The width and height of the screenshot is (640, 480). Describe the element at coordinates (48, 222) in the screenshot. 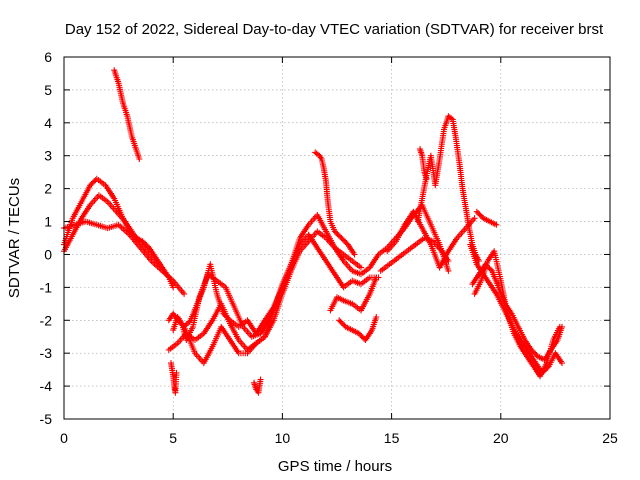

I see `y-tick-label: 1` at that location.